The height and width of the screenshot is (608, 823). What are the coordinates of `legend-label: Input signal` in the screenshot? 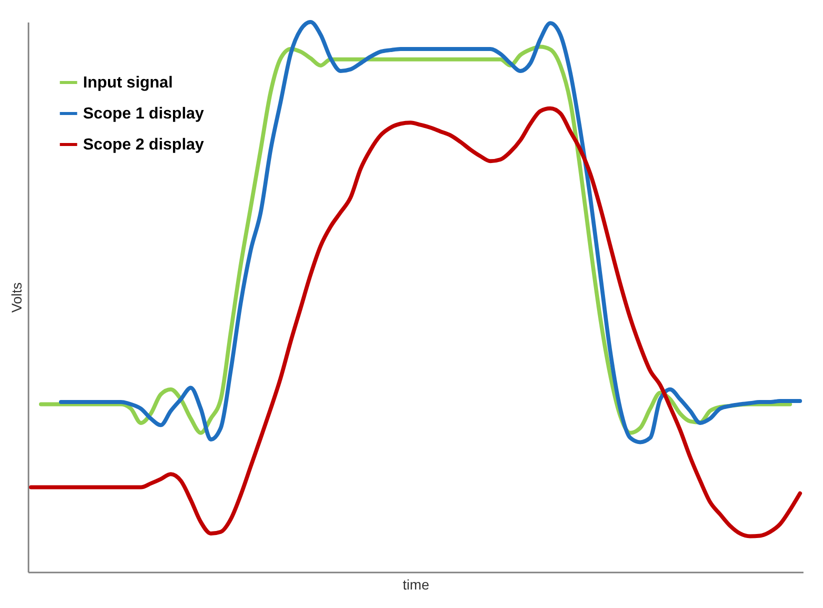 It's located at (128, 83).